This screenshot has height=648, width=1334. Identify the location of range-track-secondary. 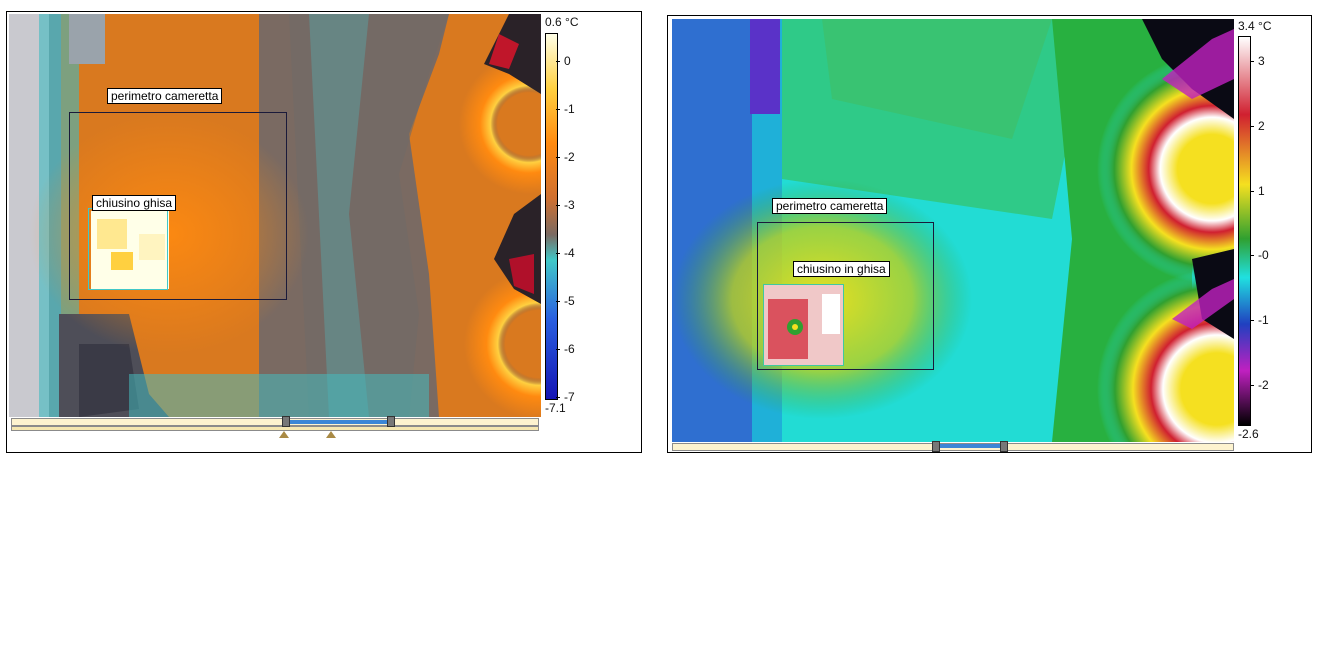
(275, 428).